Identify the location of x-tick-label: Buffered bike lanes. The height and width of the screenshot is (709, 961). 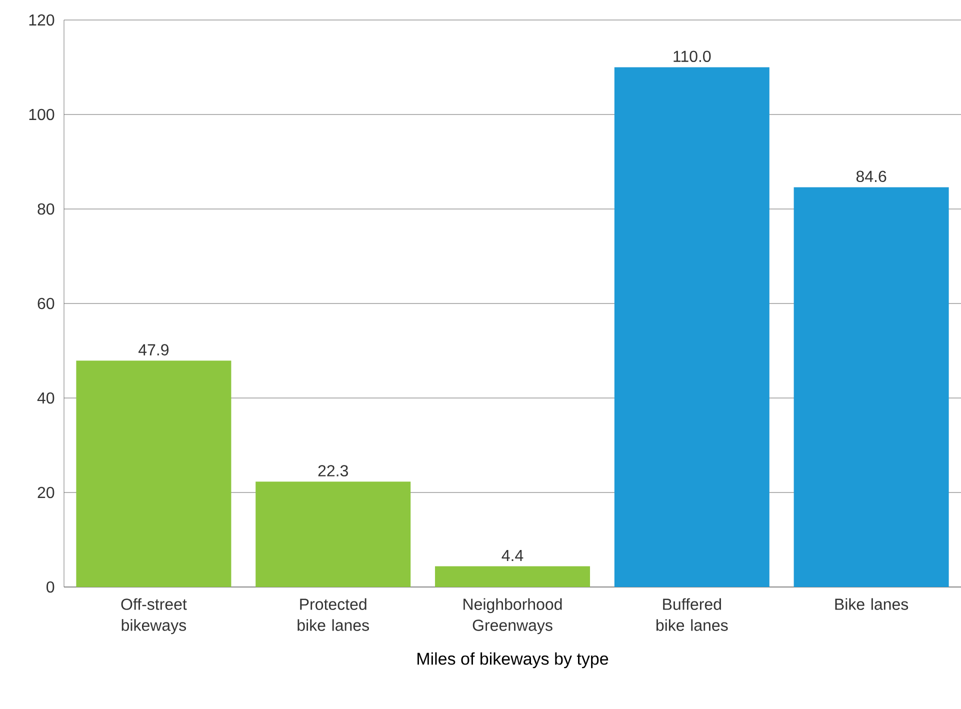
(692, 614).